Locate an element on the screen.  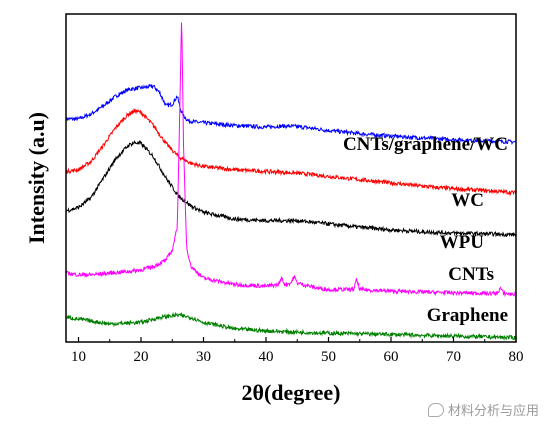
x-axis-title: 2θ(degree) is located at coordinates (290, 392).